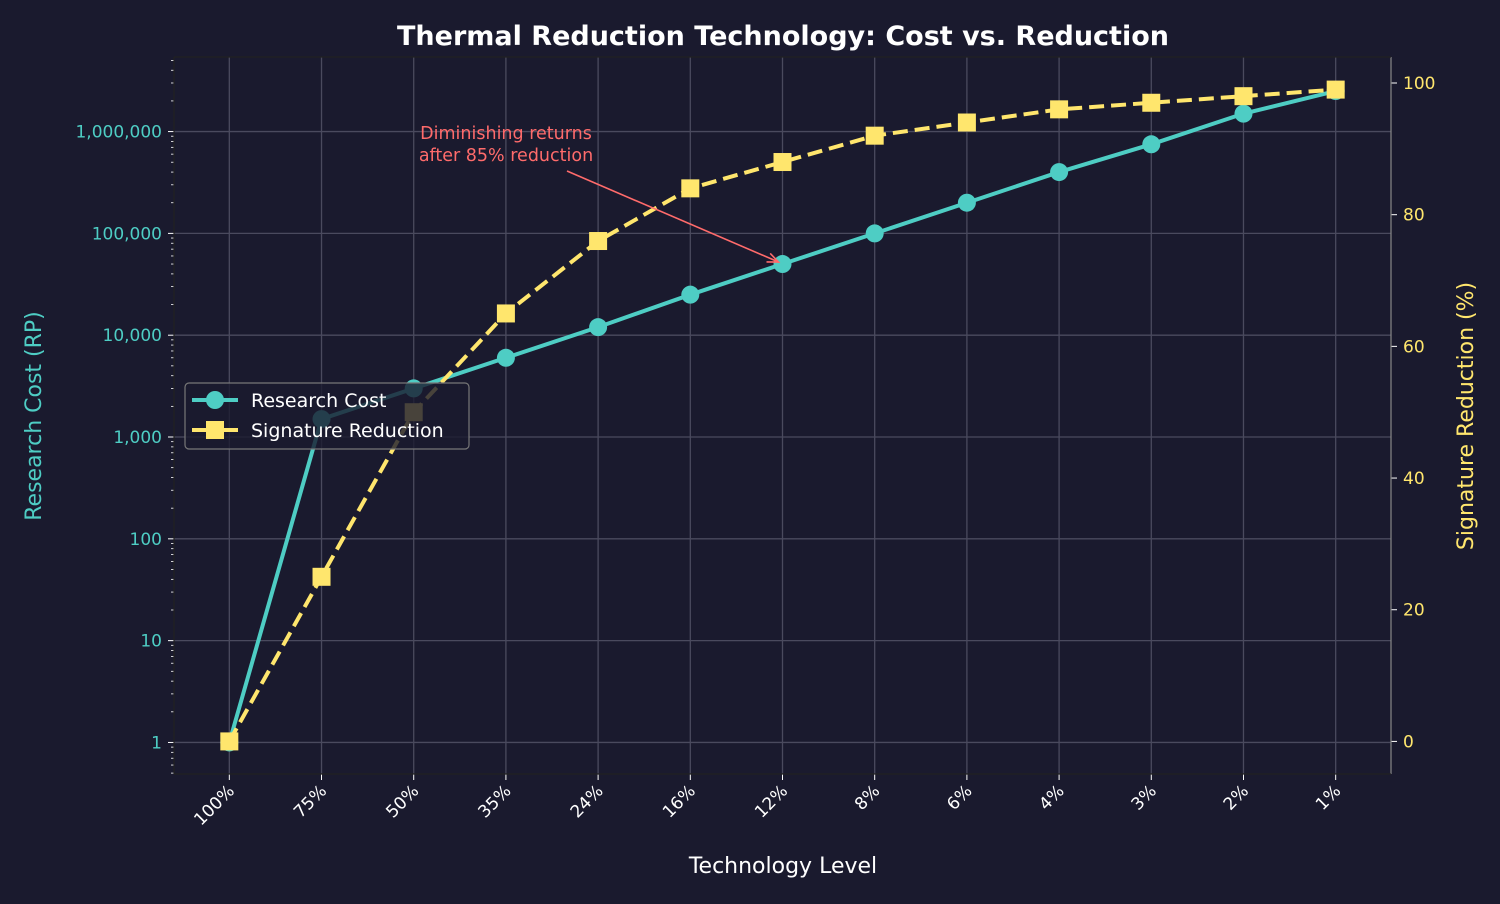 The image size is (1500, 904). Describe the element at coordinates (1419, 84) in the screenshot. I see `y-right-tick-label: 100` at that location.